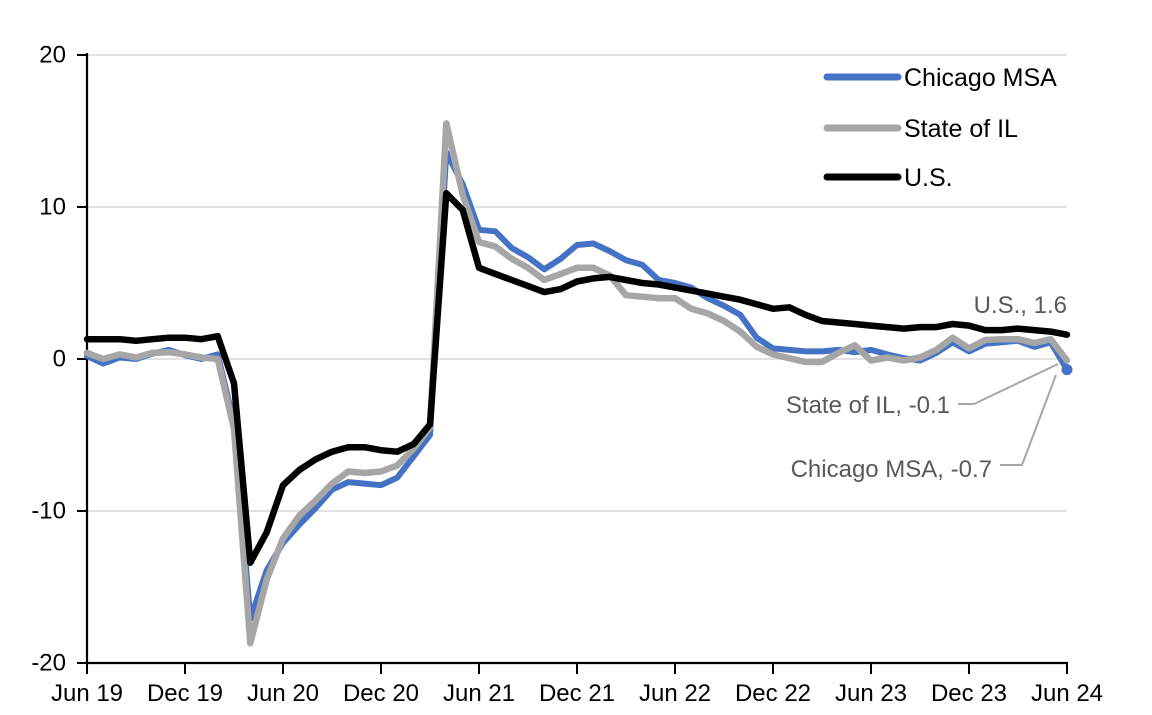 The height and width of the screenshot is (715, 1152). I want to click on annotation-u-s-: U.S., 1.6, so click(1020, 305).